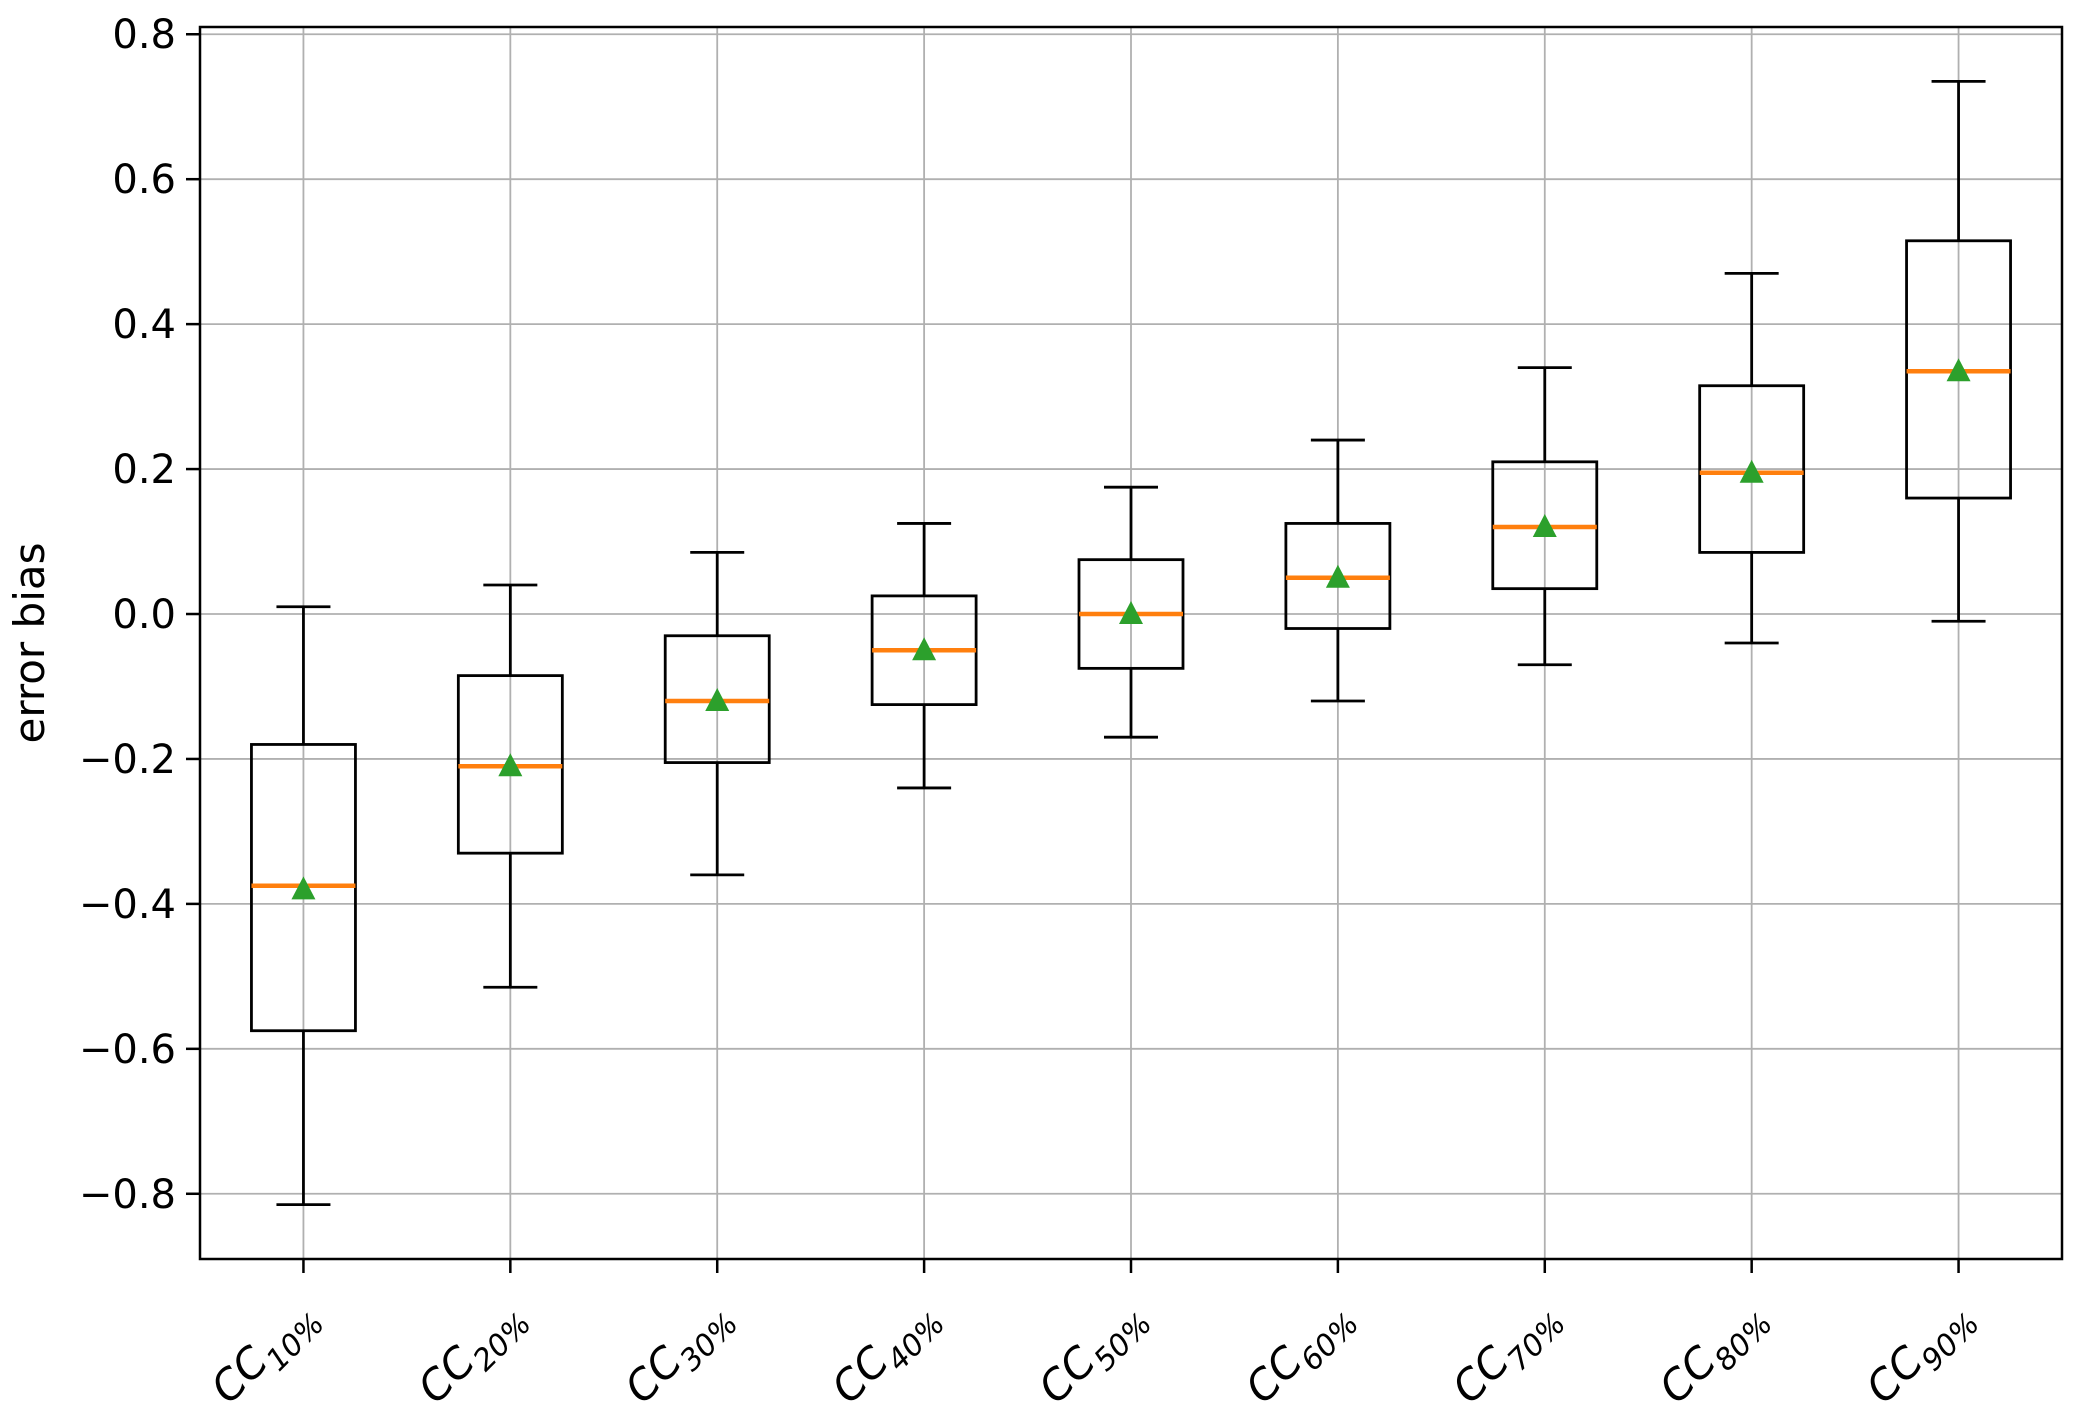  What do you see at coordinates (144, 470) in the screenshot?
I see `y-tick-label: 0.2` at bounding box center [144, 470].